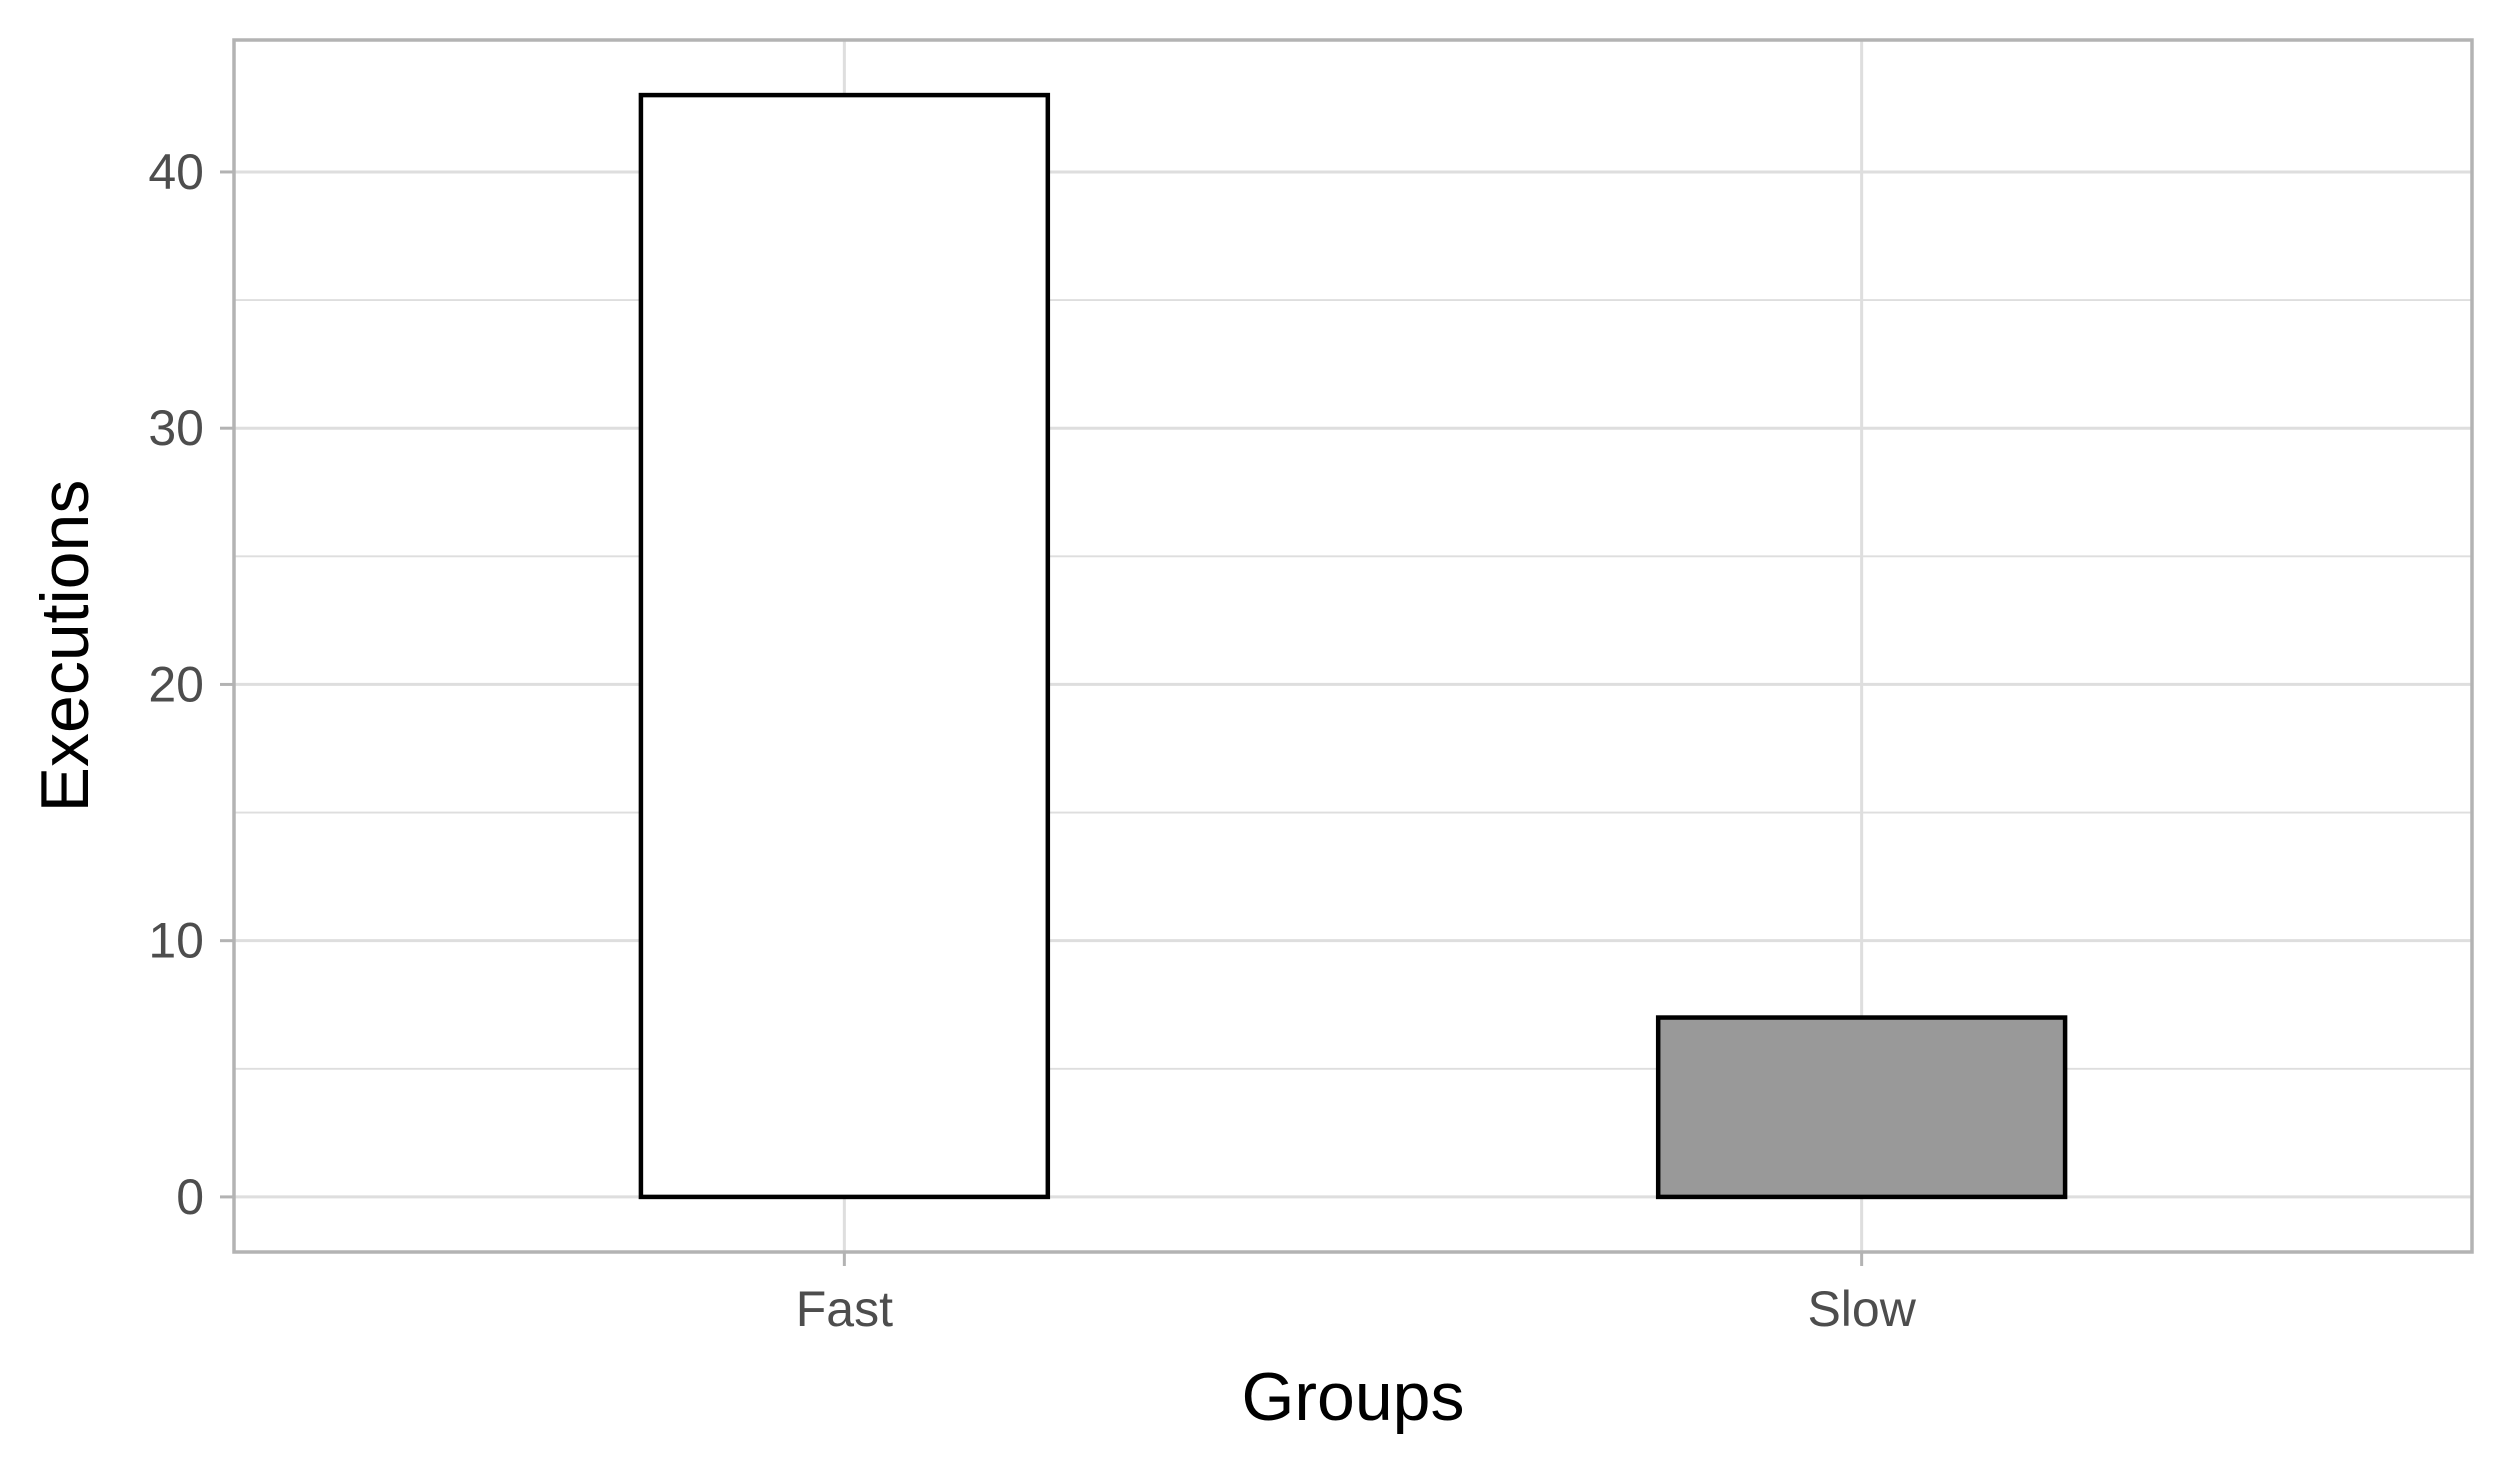 This screenshot has height=1471, width=2500. What do you see at coordinates (176, 428) in the screenshot?
I see `y-tick-label: 30` at bounding box center [176, 428].